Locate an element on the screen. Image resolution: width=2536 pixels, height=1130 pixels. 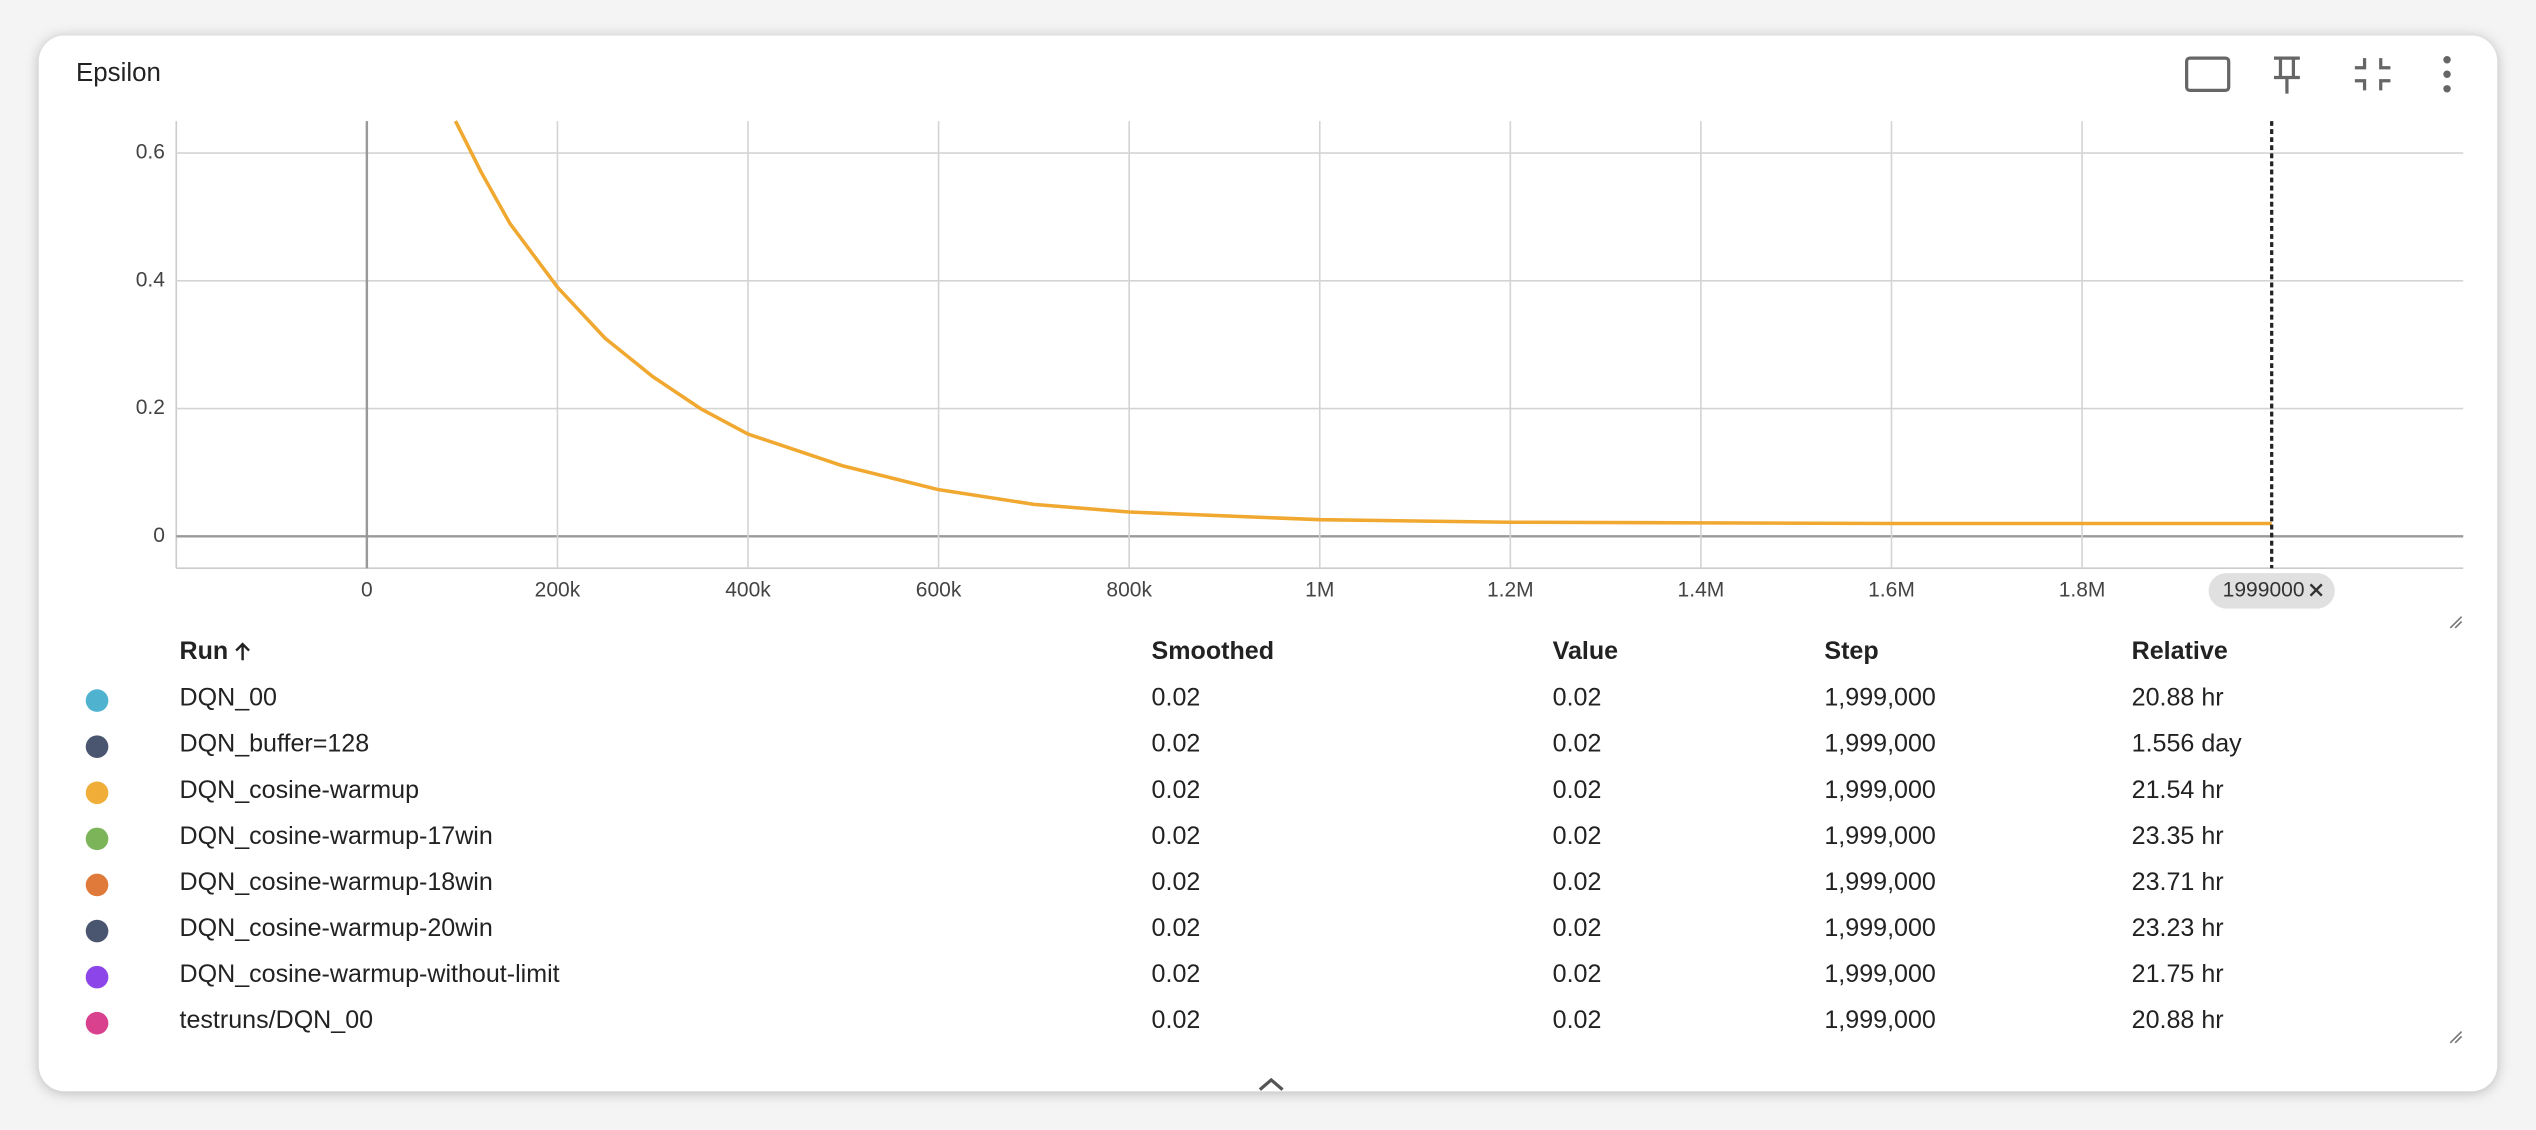
collapse-button is located at coordinates (2372, 74).